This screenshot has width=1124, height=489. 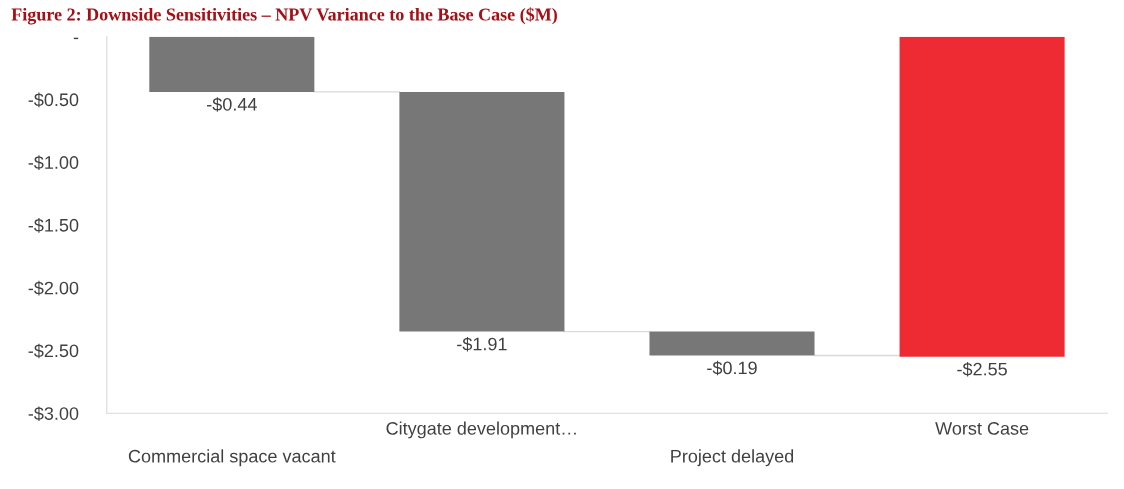 I want to click on x-tick-label: Project delayed, so click(x=732, y=458).